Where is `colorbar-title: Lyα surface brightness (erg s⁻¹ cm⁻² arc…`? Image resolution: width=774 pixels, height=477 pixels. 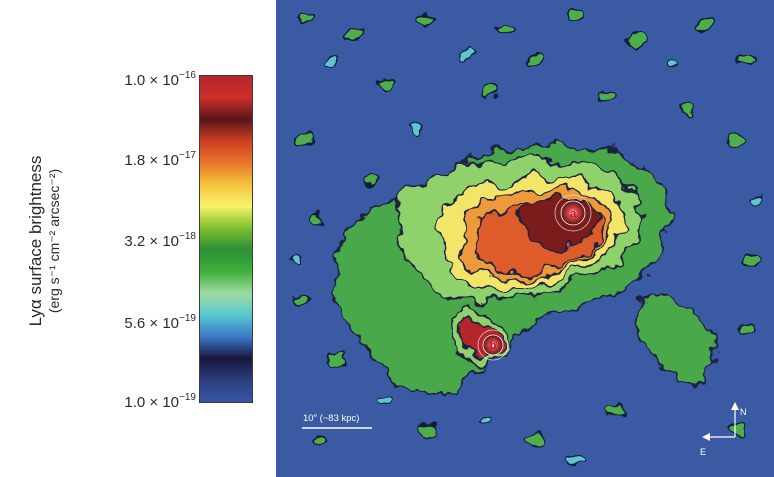 colorbar-title: Lyα surface brightness (erg s⁻¹ cm⁻² arc… is located at coordinates (46, 241).